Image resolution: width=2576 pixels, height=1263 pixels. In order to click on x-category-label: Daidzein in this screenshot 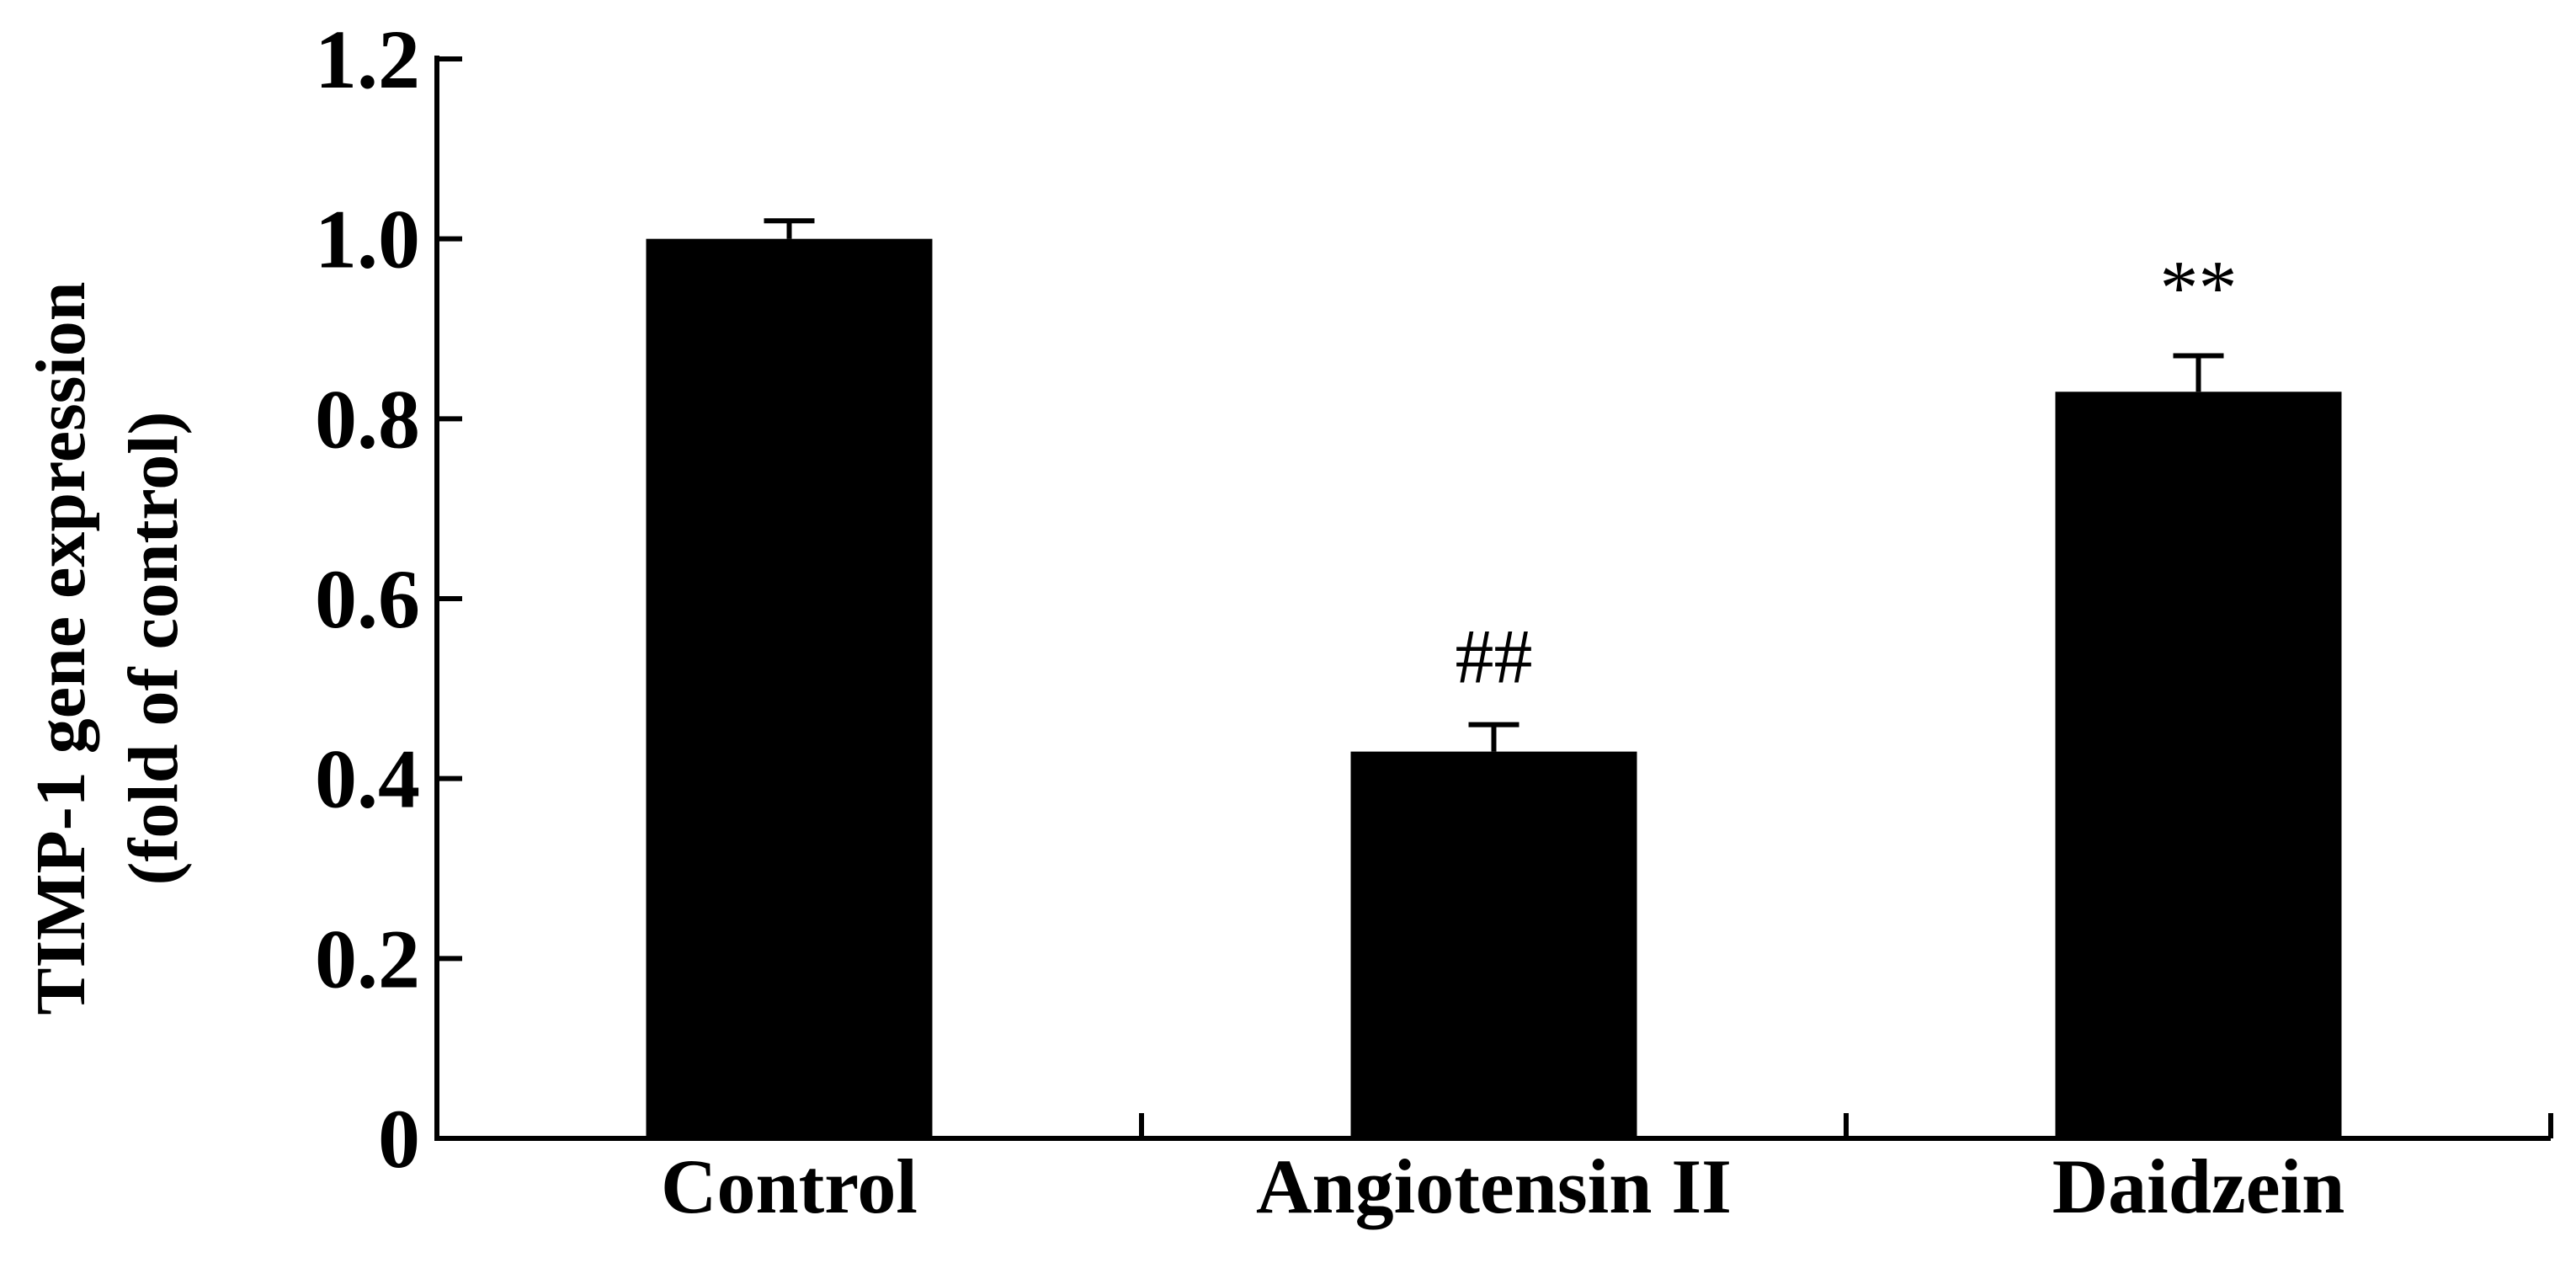, I will do `click(2198, 1186)`.